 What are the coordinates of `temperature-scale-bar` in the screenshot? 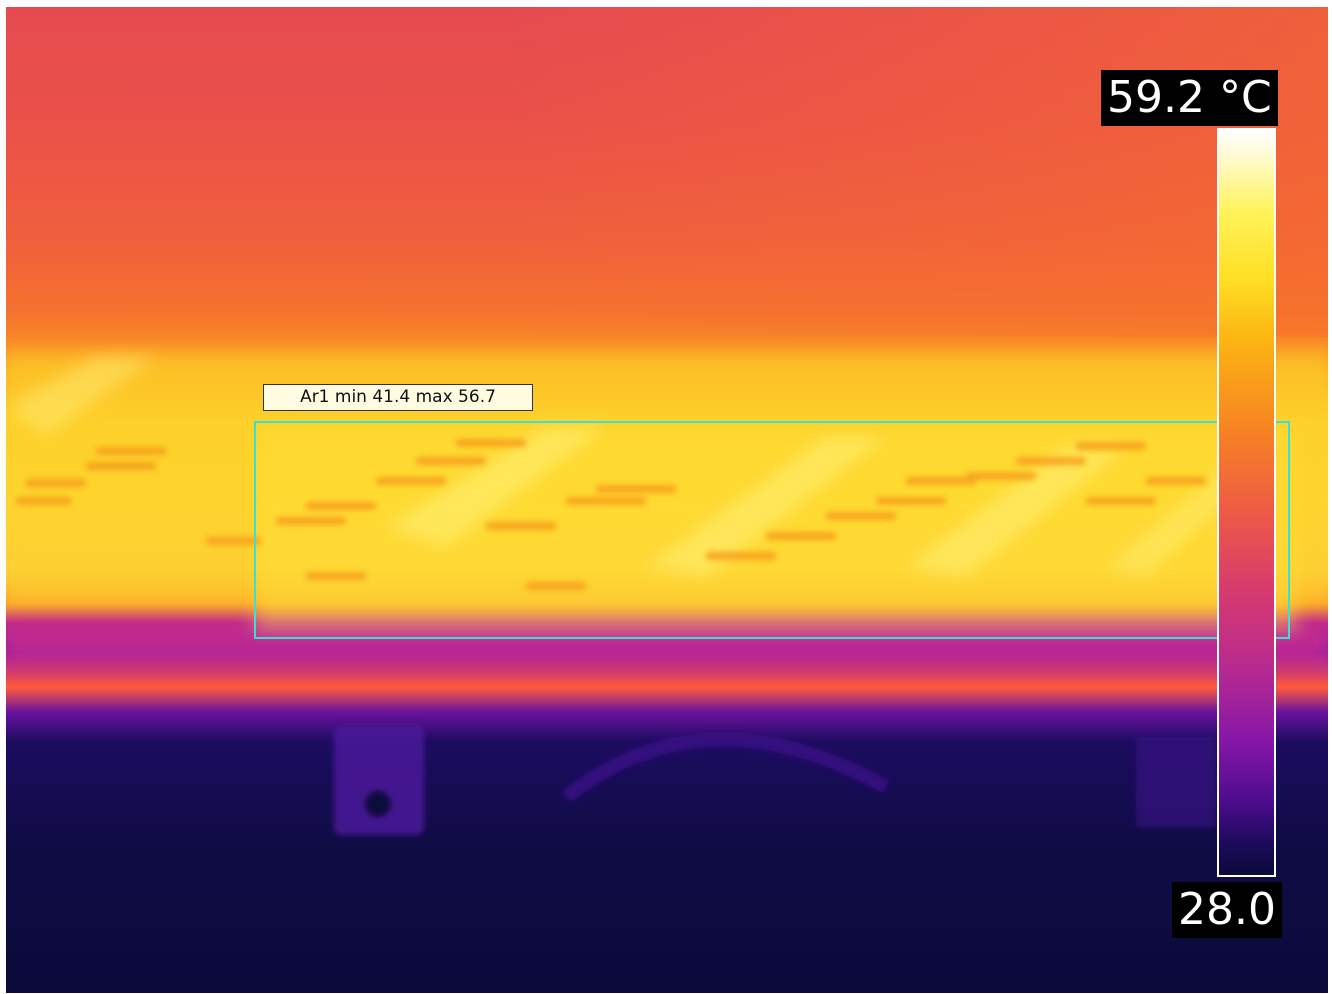 It's located at (1246, 502).